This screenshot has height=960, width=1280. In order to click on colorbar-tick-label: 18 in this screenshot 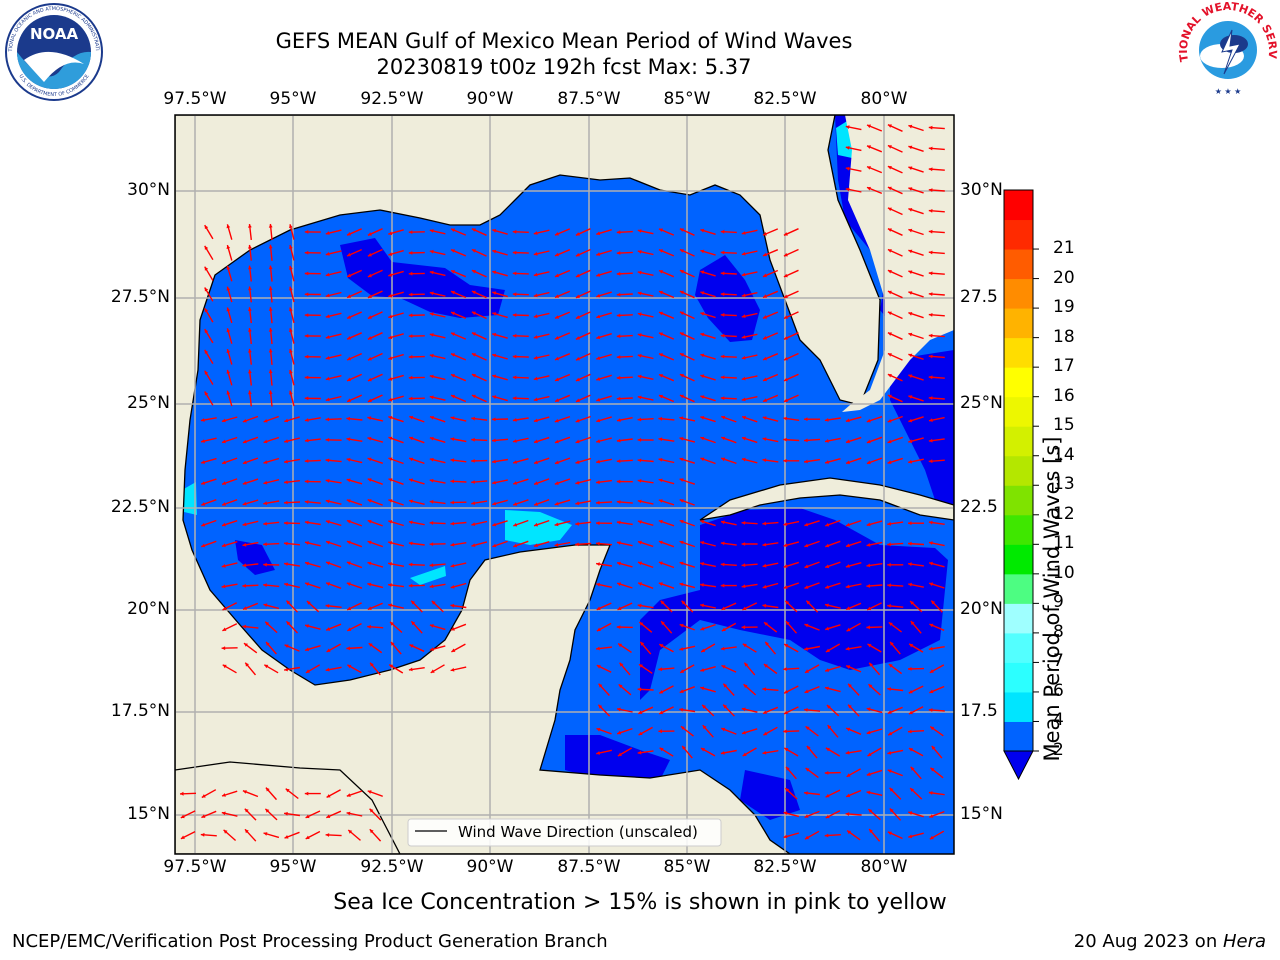, I will do `click(1064, 336)`.